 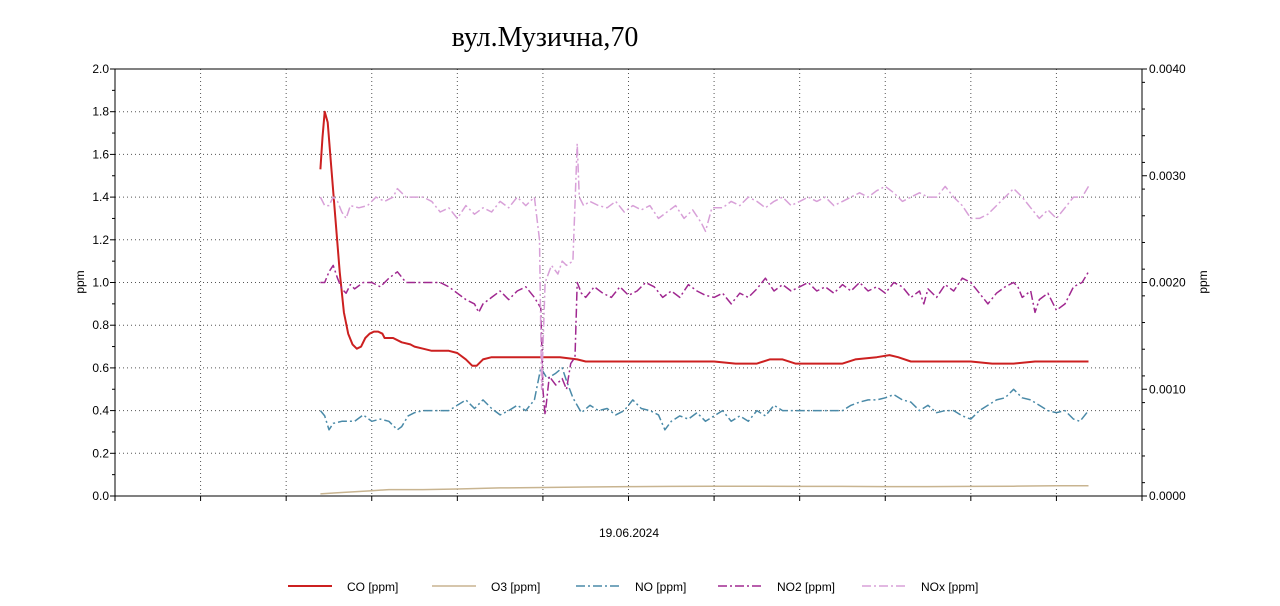 I want to click on x-axis-label: 19.06.2024, so click(x=629, y=533).